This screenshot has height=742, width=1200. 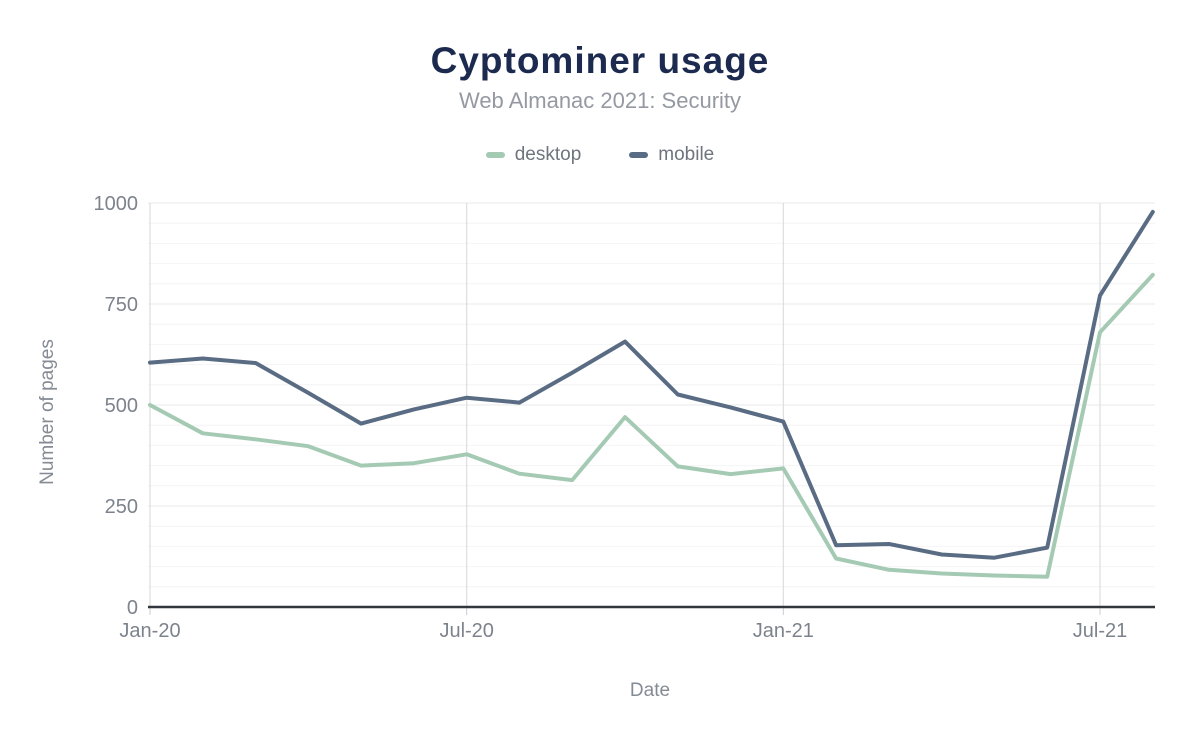 What do you see at coordinates (548, 154) in the screenshot?
I see `legend-label-desktop: desktop` at bounding box center [548, 154].